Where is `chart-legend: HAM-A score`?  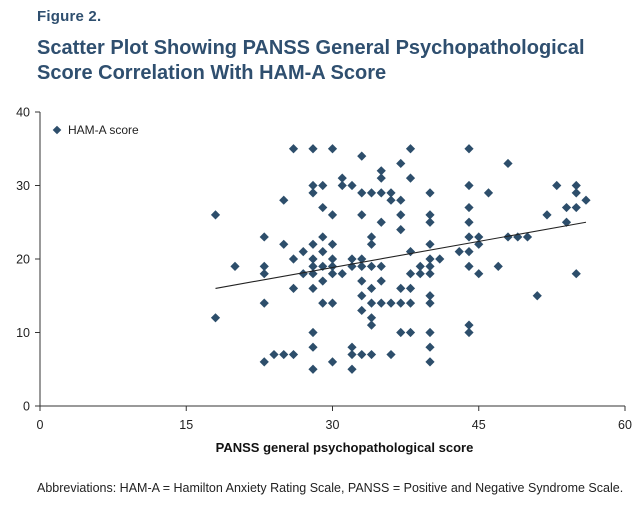 chart-legend: HAM-A score is located at coordinates (95, 130).